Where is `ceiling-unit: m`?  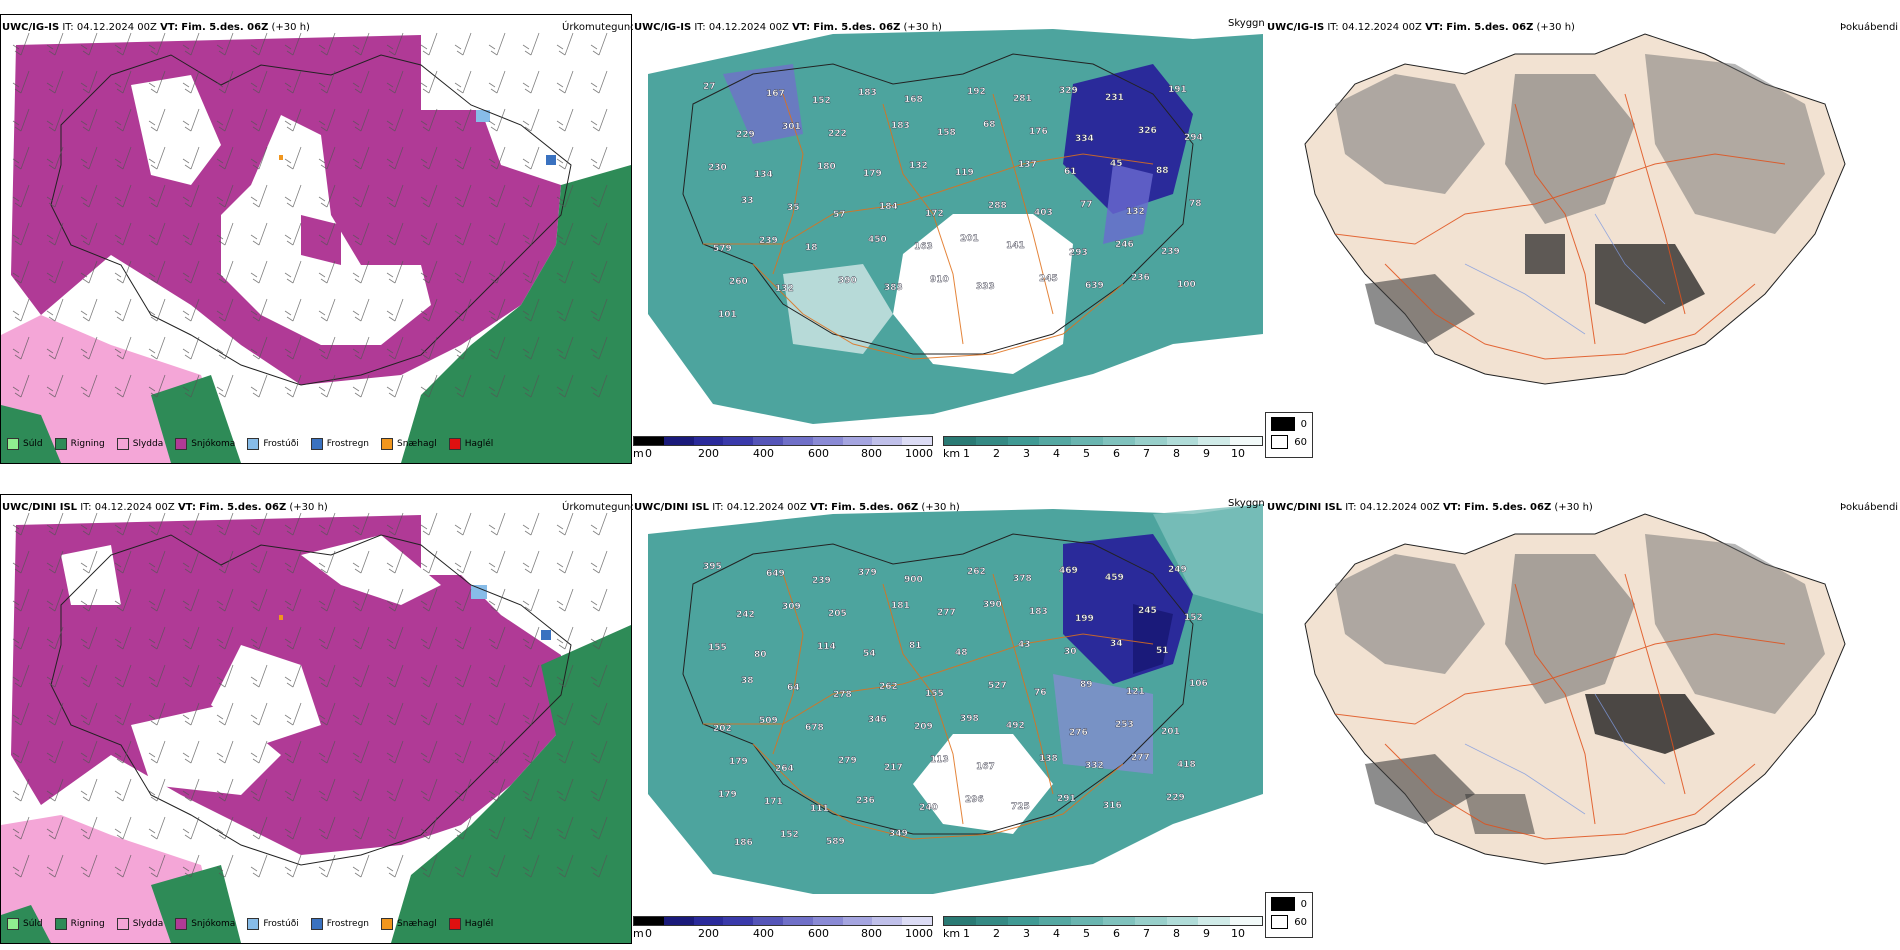 ceiling-unit: m is located at coordinates (638, 933).